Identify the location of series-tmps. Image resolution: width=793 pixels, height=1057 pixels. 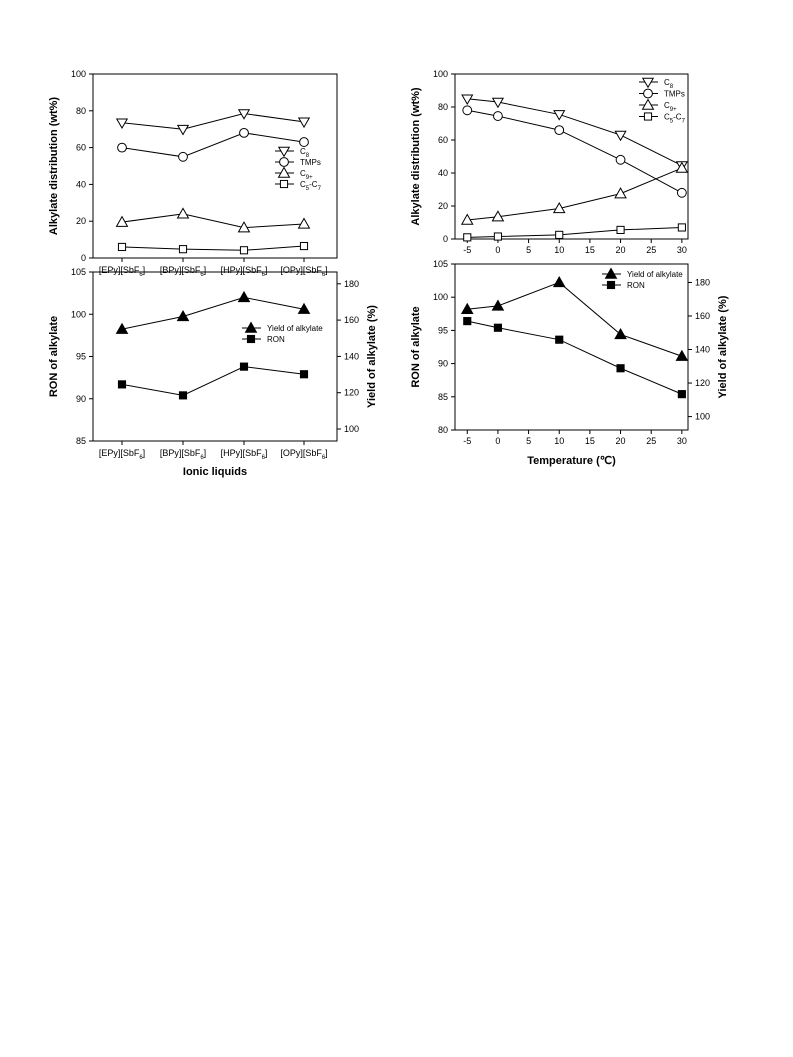
(574, 151).